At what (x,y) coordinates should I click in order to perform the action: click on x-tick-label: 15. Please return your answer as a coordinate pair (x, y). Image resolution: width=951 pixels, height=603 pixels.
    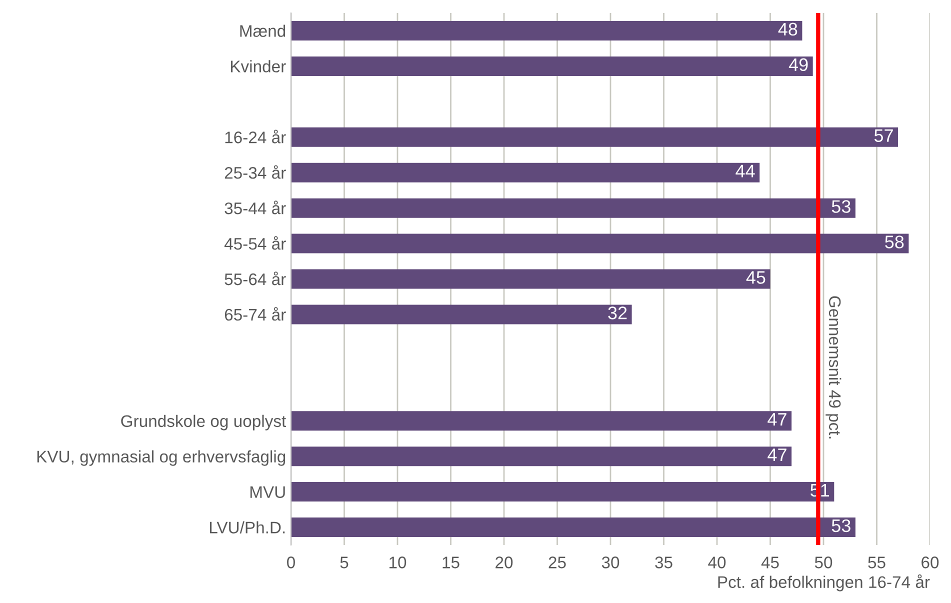
    Looking at the image, I should click on (451, 562).